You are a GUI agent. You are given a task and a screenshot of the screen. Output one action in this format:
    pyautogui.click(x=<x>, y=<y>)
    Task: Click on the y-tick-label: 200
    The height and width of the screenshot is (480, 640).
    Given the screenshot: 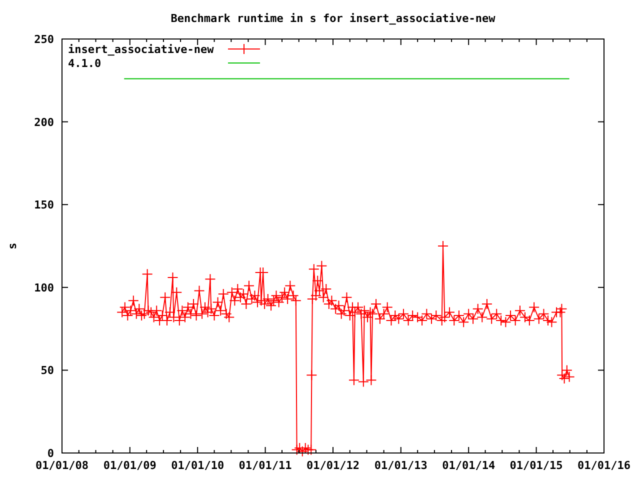 What is the action you would take?
    pyautogui.click(x=44, y=122)
    